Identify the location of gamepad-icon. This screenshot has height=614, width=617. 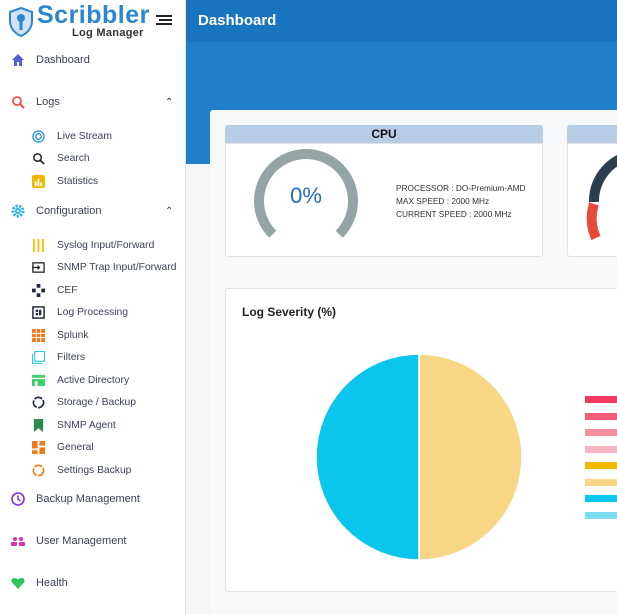
(38, 290).